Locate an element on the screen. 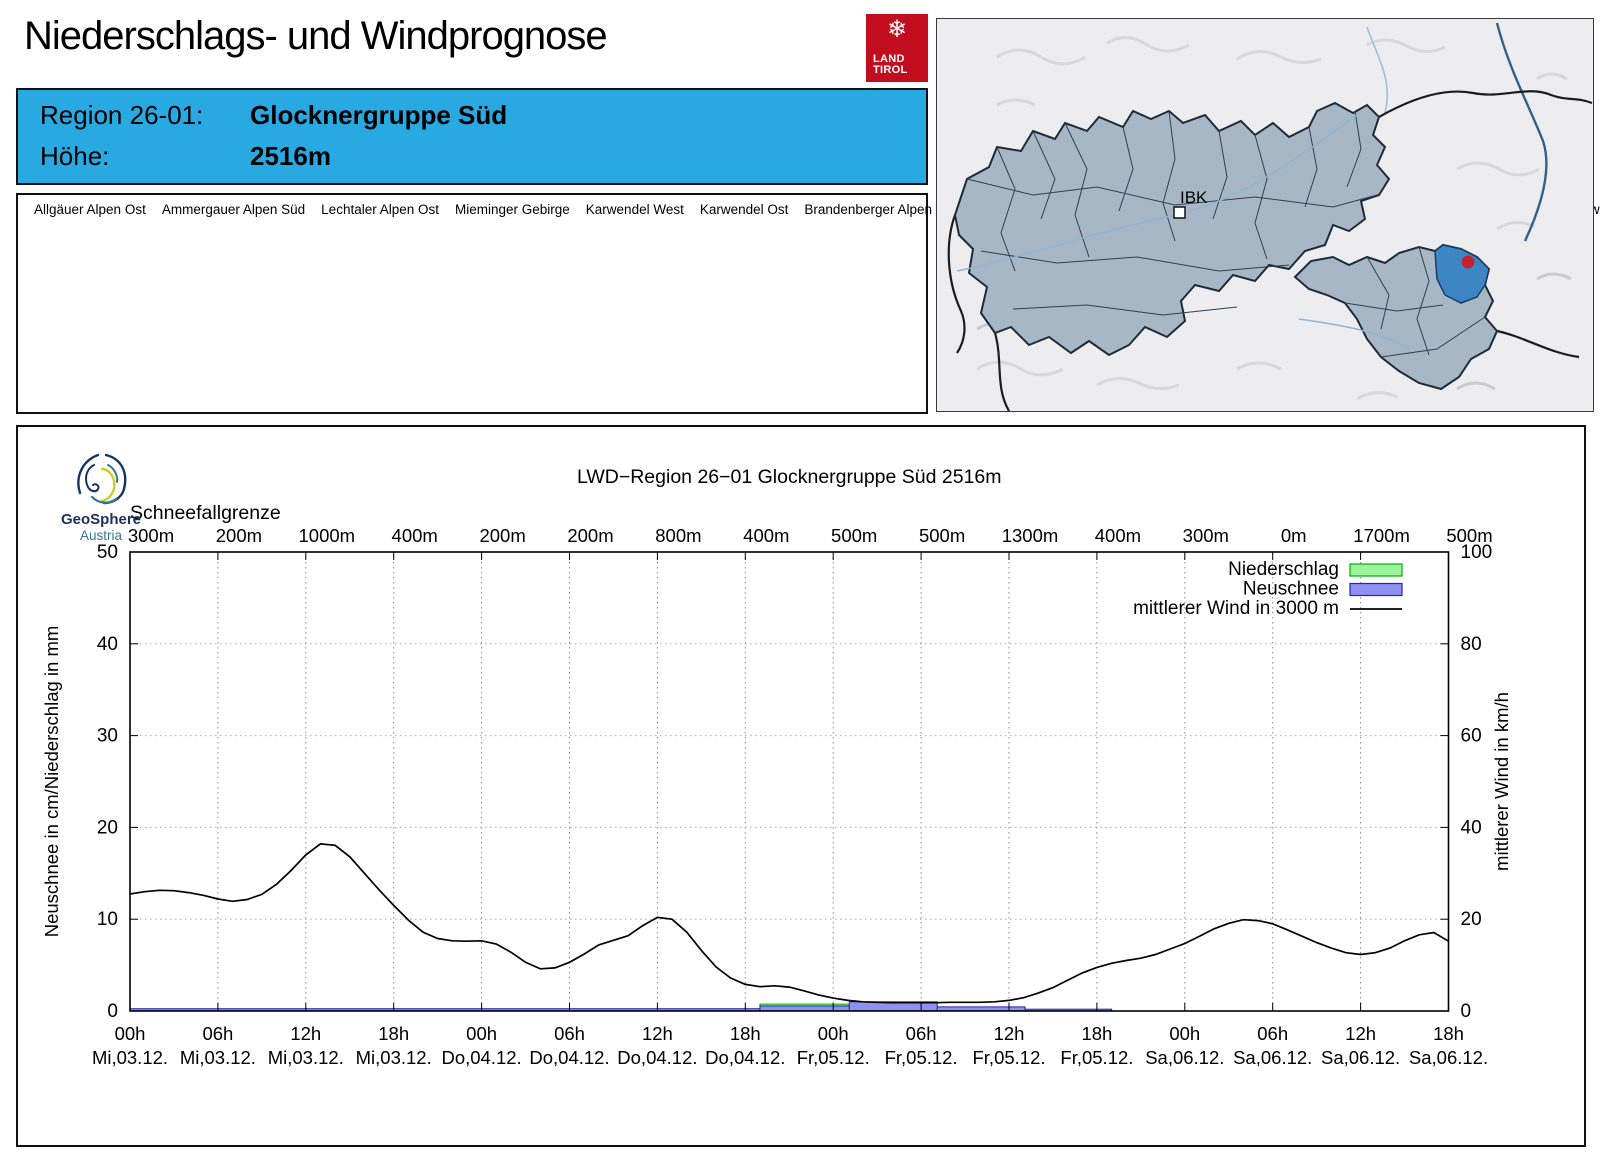  region-item-allgäuer-alpen-ost: Allgäuer Alpen Ost is located at coordinates (90, 209).